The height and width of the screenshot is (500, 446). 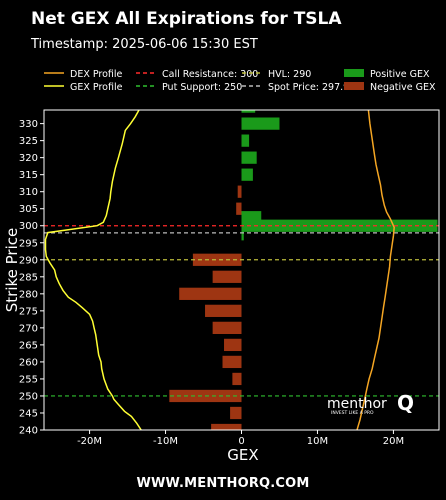 I want to click on y-tick-290: 290, so click(x=31, y=260).